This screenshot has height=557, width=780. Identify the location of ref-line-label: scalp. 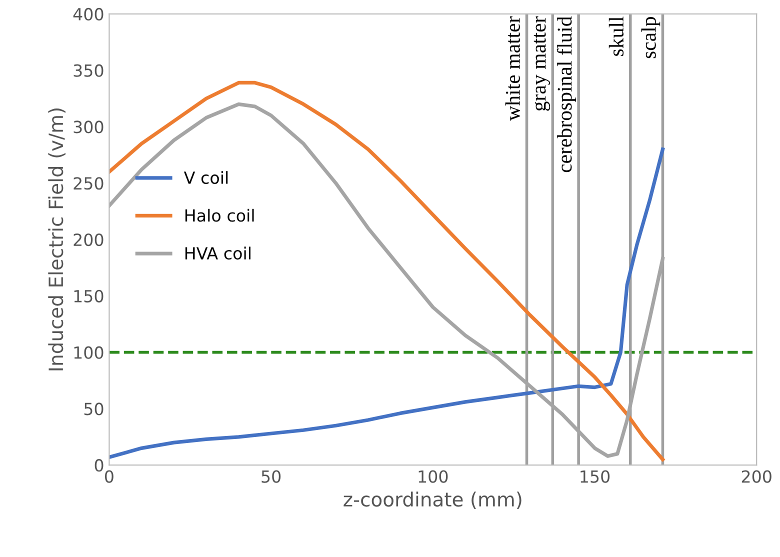
(650, 37).